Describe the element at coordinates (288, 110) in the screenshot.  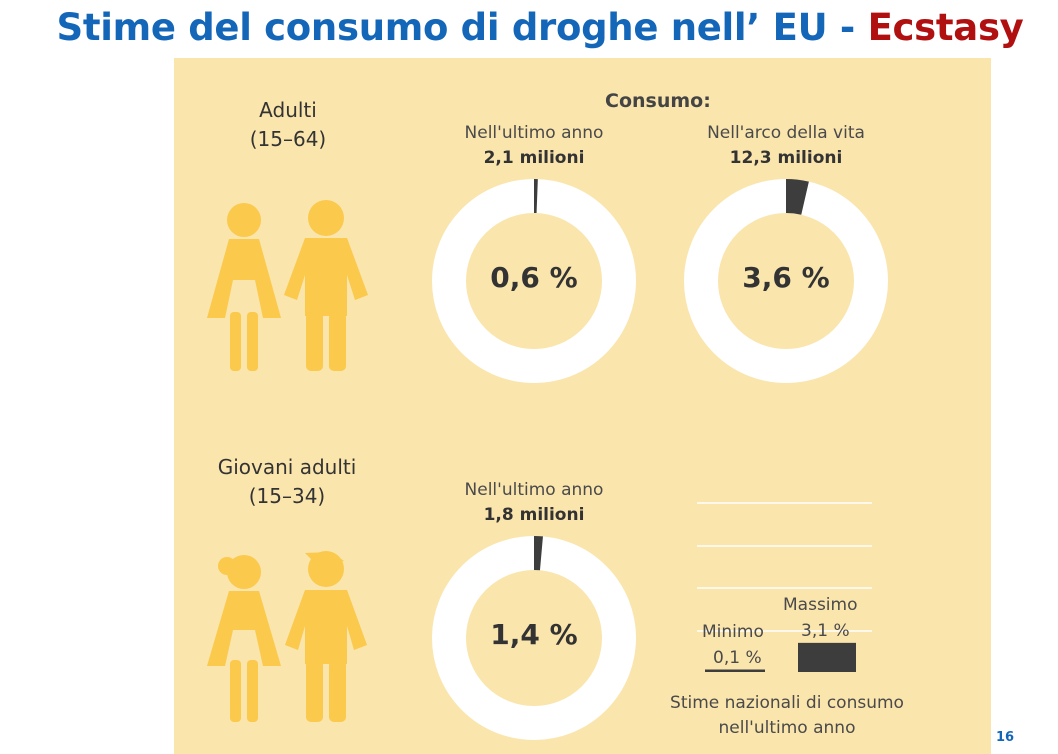
I see `group-name-adulti: Adulti` at that location.